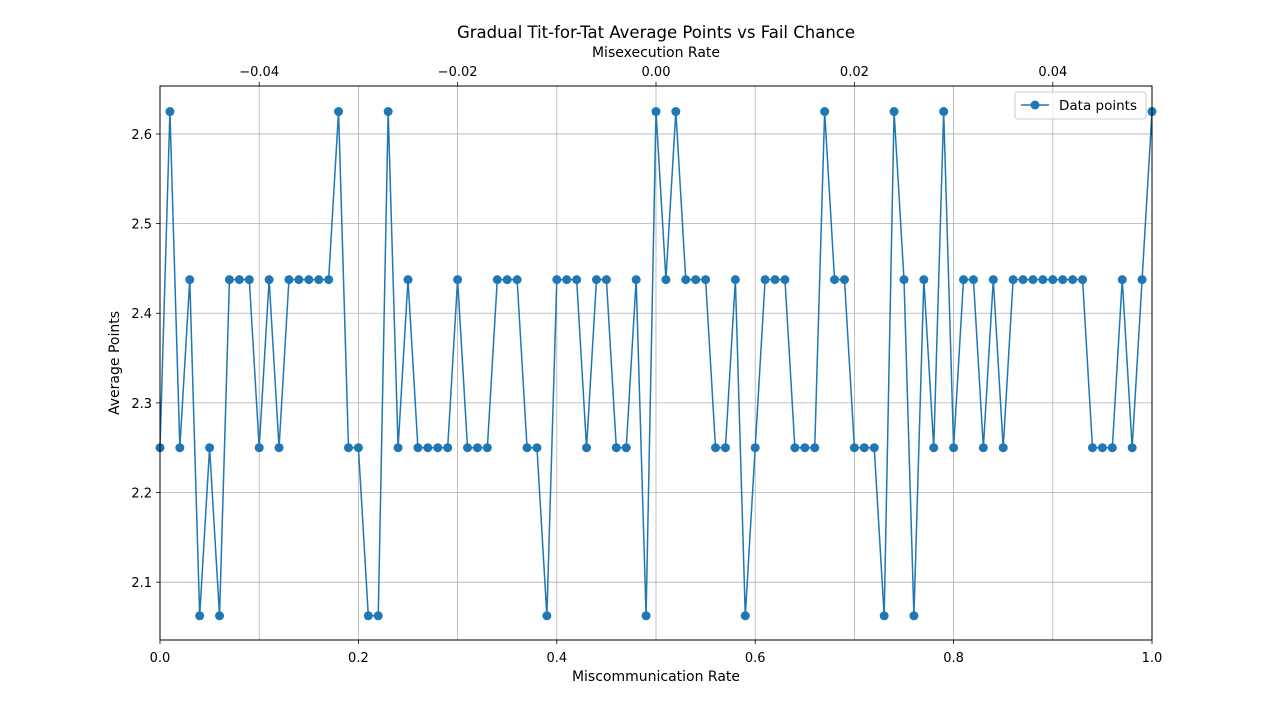 This screenshot has width=1280, height=719. What do you see at coordinates (1152, 658) in the screenshot?
I see `x-tick-label: 1.0` at bounding box center [1152, 658].